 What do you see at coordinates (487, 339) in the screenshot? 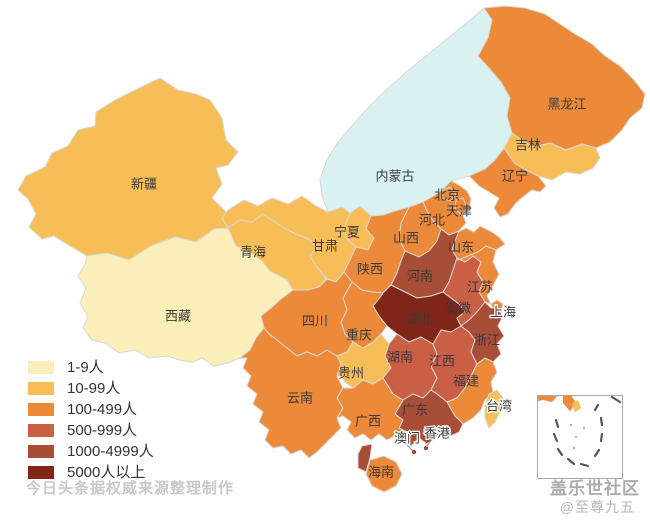
I see `province-label-zhejiang: 浙江` at bounding box center [487, 339].